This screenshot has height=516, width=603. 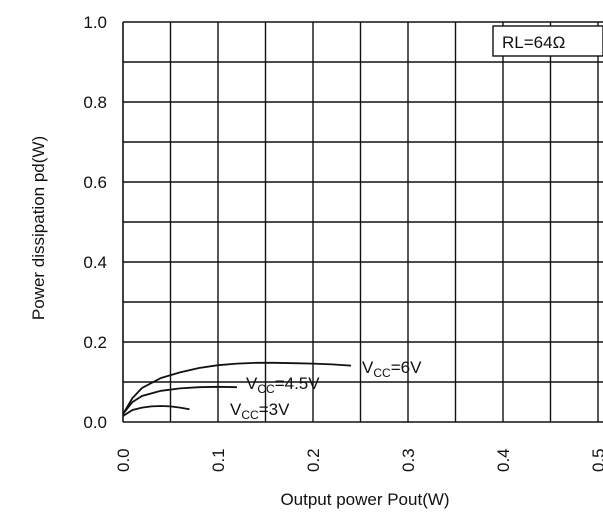 I want to click on x-tick-label: 0.2, so click(x=313, y=460).